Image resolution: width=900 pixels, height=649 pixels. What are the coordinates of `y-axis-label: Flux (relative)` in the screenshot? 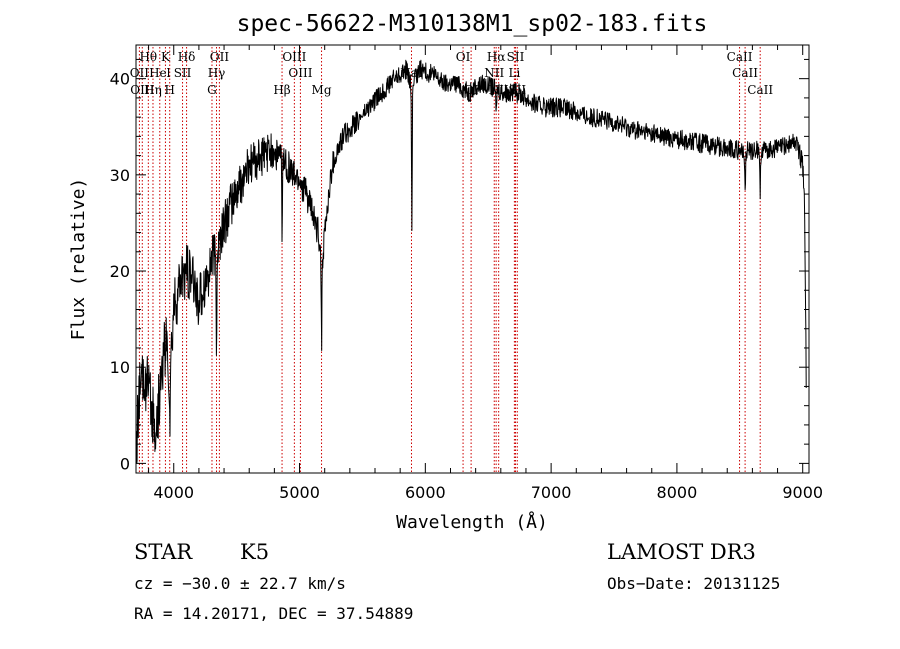 It's located at (78, 259).